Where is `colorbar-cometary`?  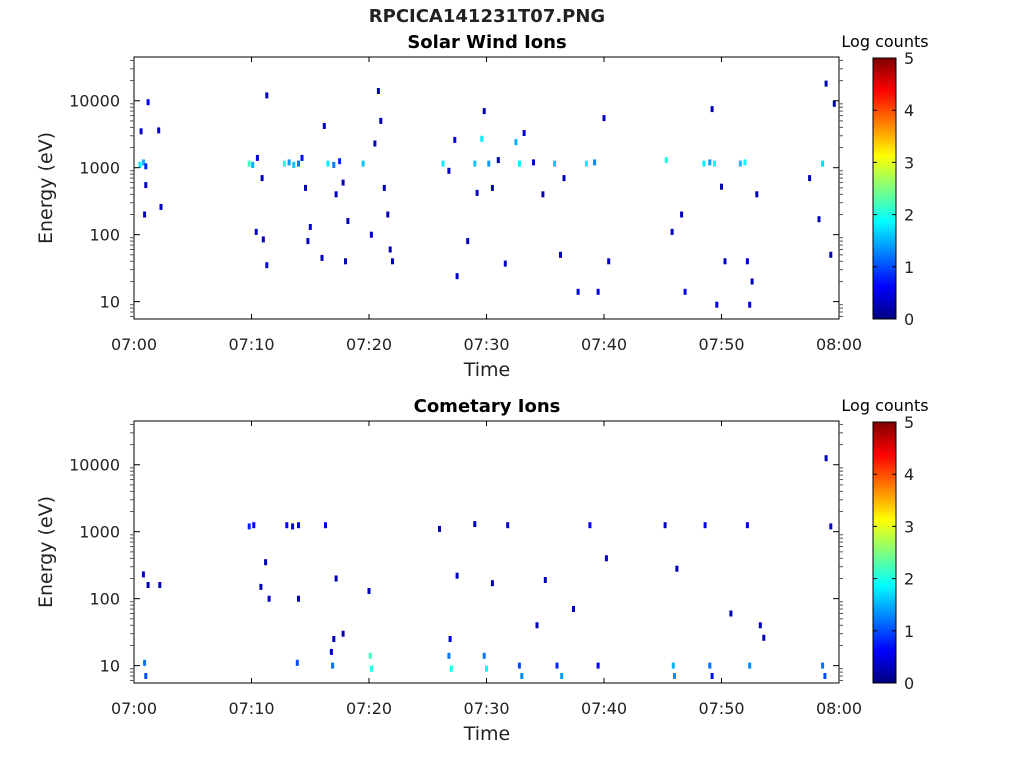 colorbar-cometary is located at coordinates (884, 552).